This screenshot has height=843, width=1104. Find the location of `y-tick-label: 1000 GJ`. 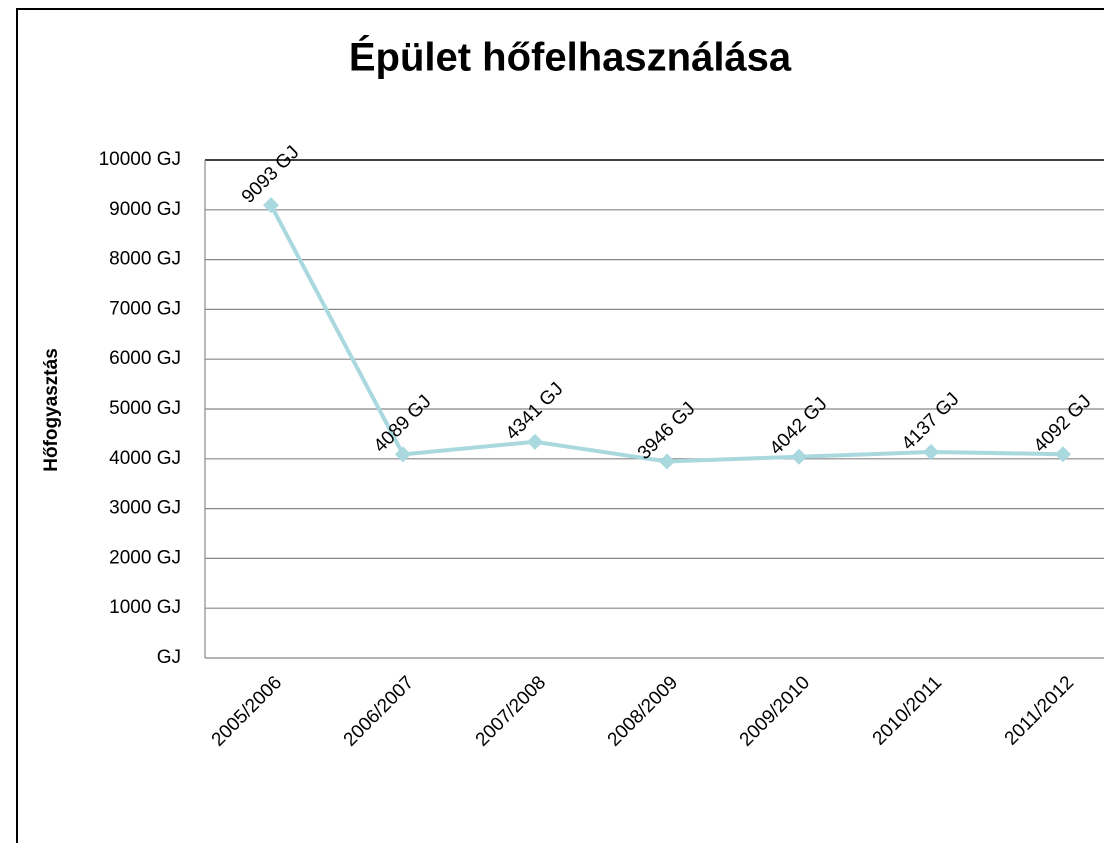

y-tick-label: 1000 GJ is located at coordinates (145, 607).